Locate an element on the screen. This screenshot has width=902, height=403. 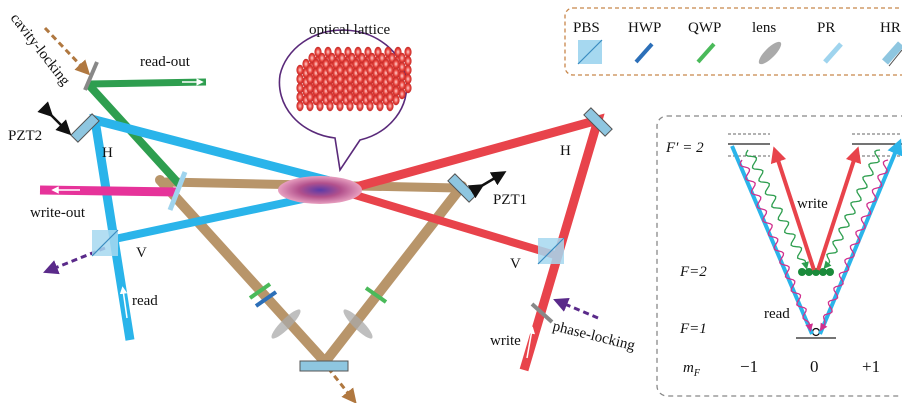
legend-lens-label: lens is located at coordinates (764, 28).